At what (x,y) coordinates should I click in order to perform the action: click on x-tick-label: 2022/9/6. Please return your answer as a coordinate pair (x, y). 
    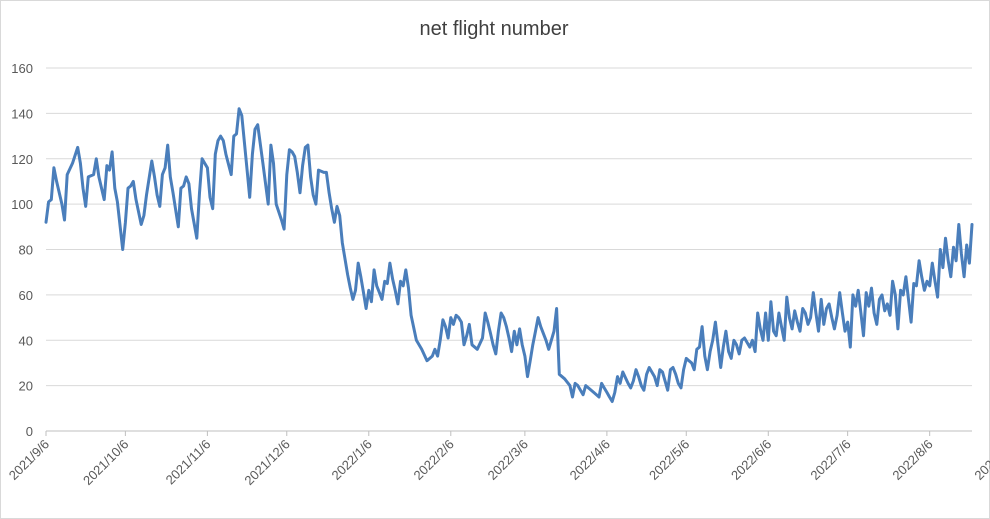
    Looking at the image, I should click on (980, 460).